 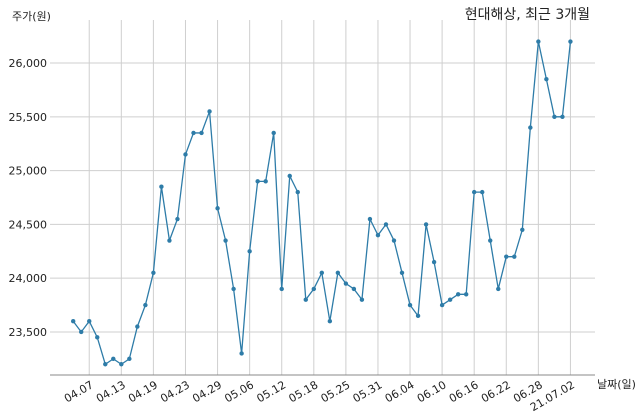 What do you see at coordinates (111, 391) in the screenshot?
I see `x-tick-label: 04.13` at bounding box center [111, 391].